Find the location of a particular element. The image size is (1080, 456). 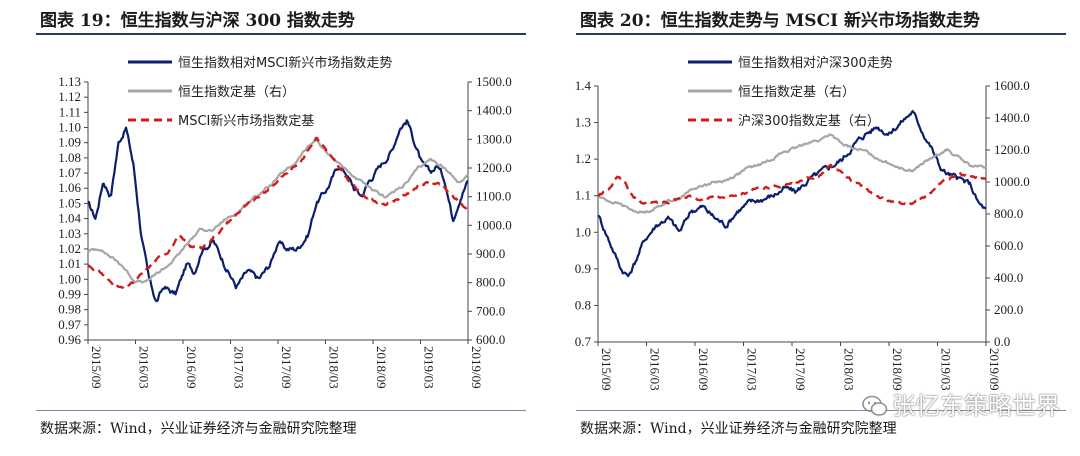

y-tick-label-left: 0.8 is located at coordinates (583, 304).